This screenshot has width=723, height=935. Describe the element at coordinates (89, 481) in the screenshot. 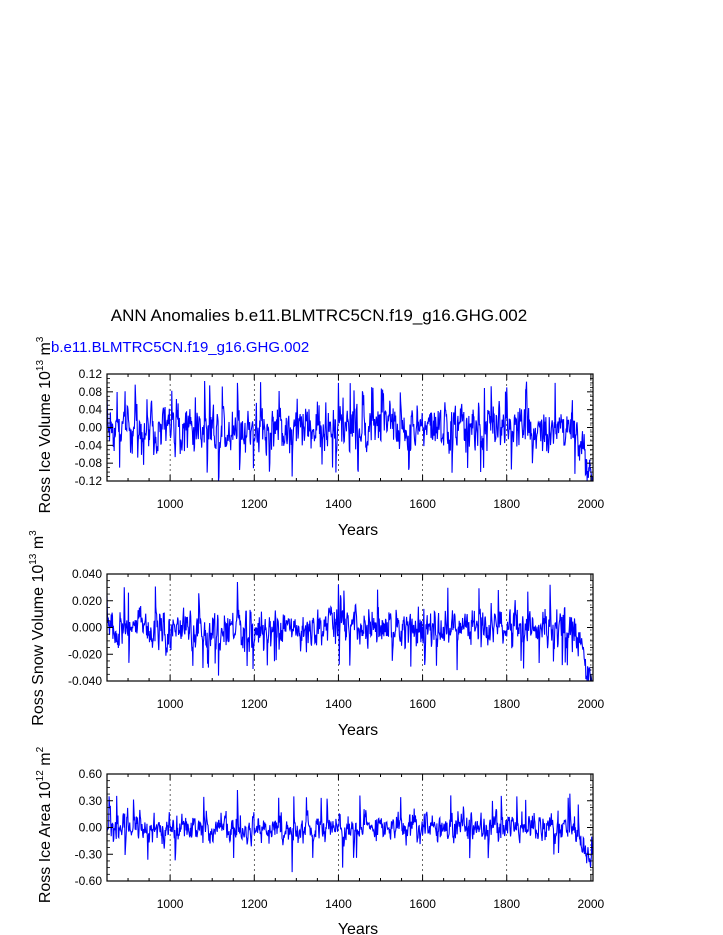

I see `y-tick-label: -0.12` at that location.